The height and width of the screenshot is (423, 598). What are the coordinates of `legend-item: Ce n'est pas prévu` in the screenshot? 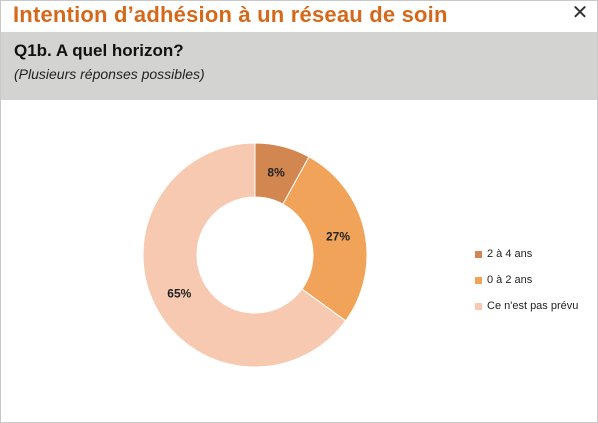 It's located at (526, 306).